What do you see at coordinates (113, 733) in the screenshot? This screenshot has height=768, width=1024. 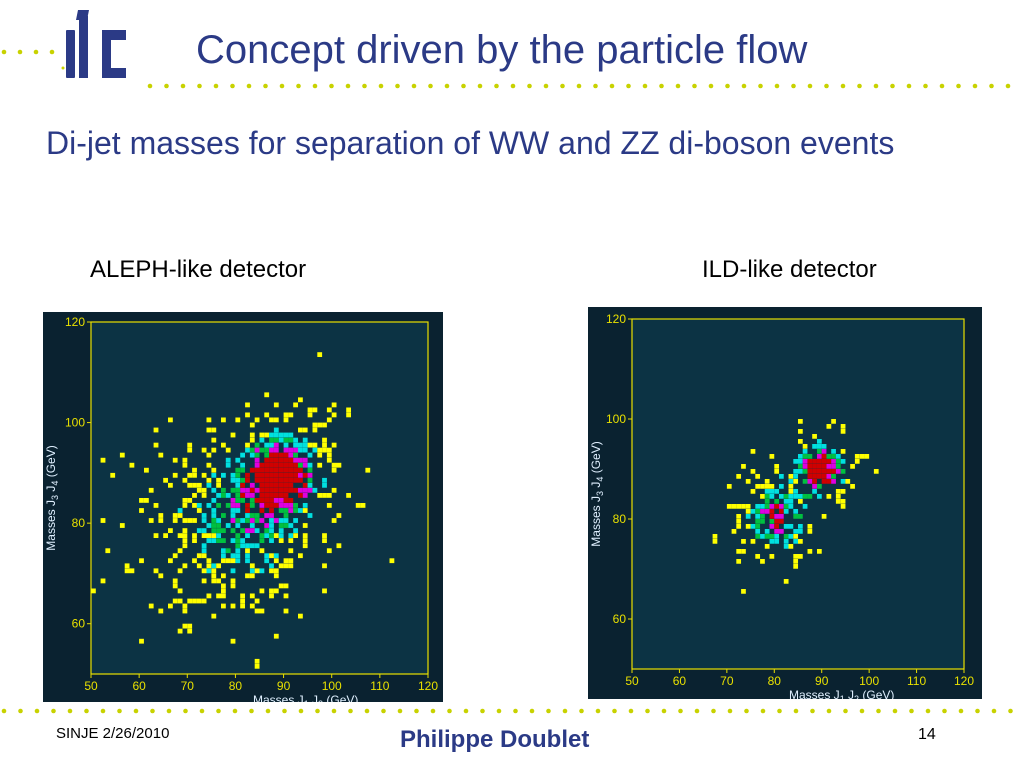 I see `footer-date: SINJE 2/26/2010` at bounding box center [113, 733].